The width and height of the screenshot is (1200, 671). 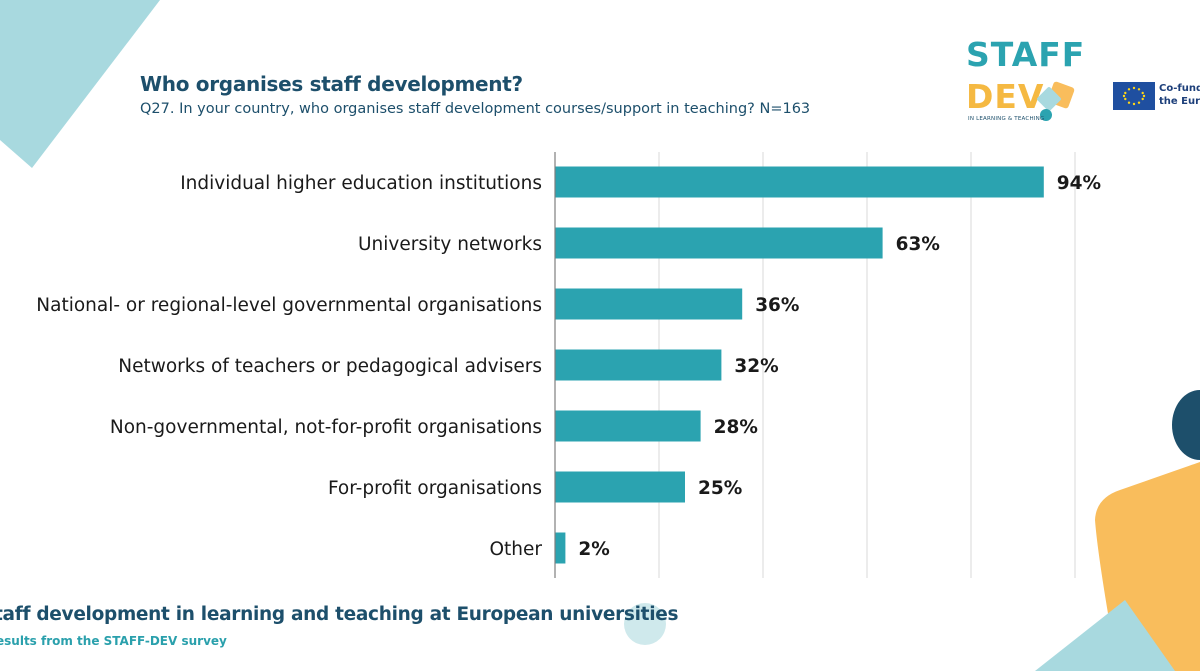 I want to click on staff-dev-logo: STAFF DEV IN LEARNING & TEACHING, so click(x=1027, y=82).